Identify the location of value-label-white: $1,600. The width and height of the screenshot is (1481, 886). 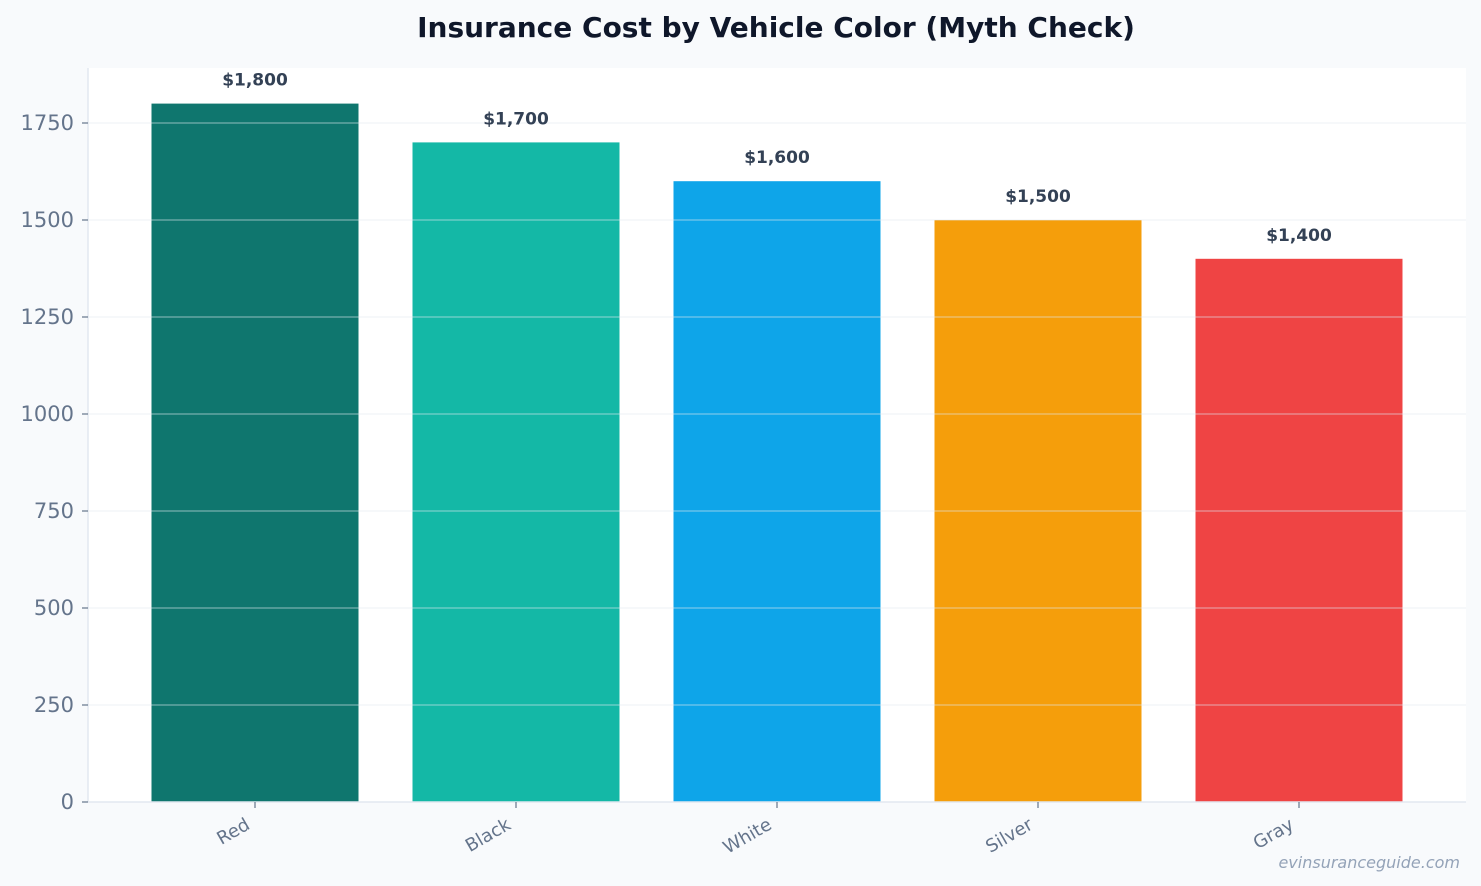
(777, 158).